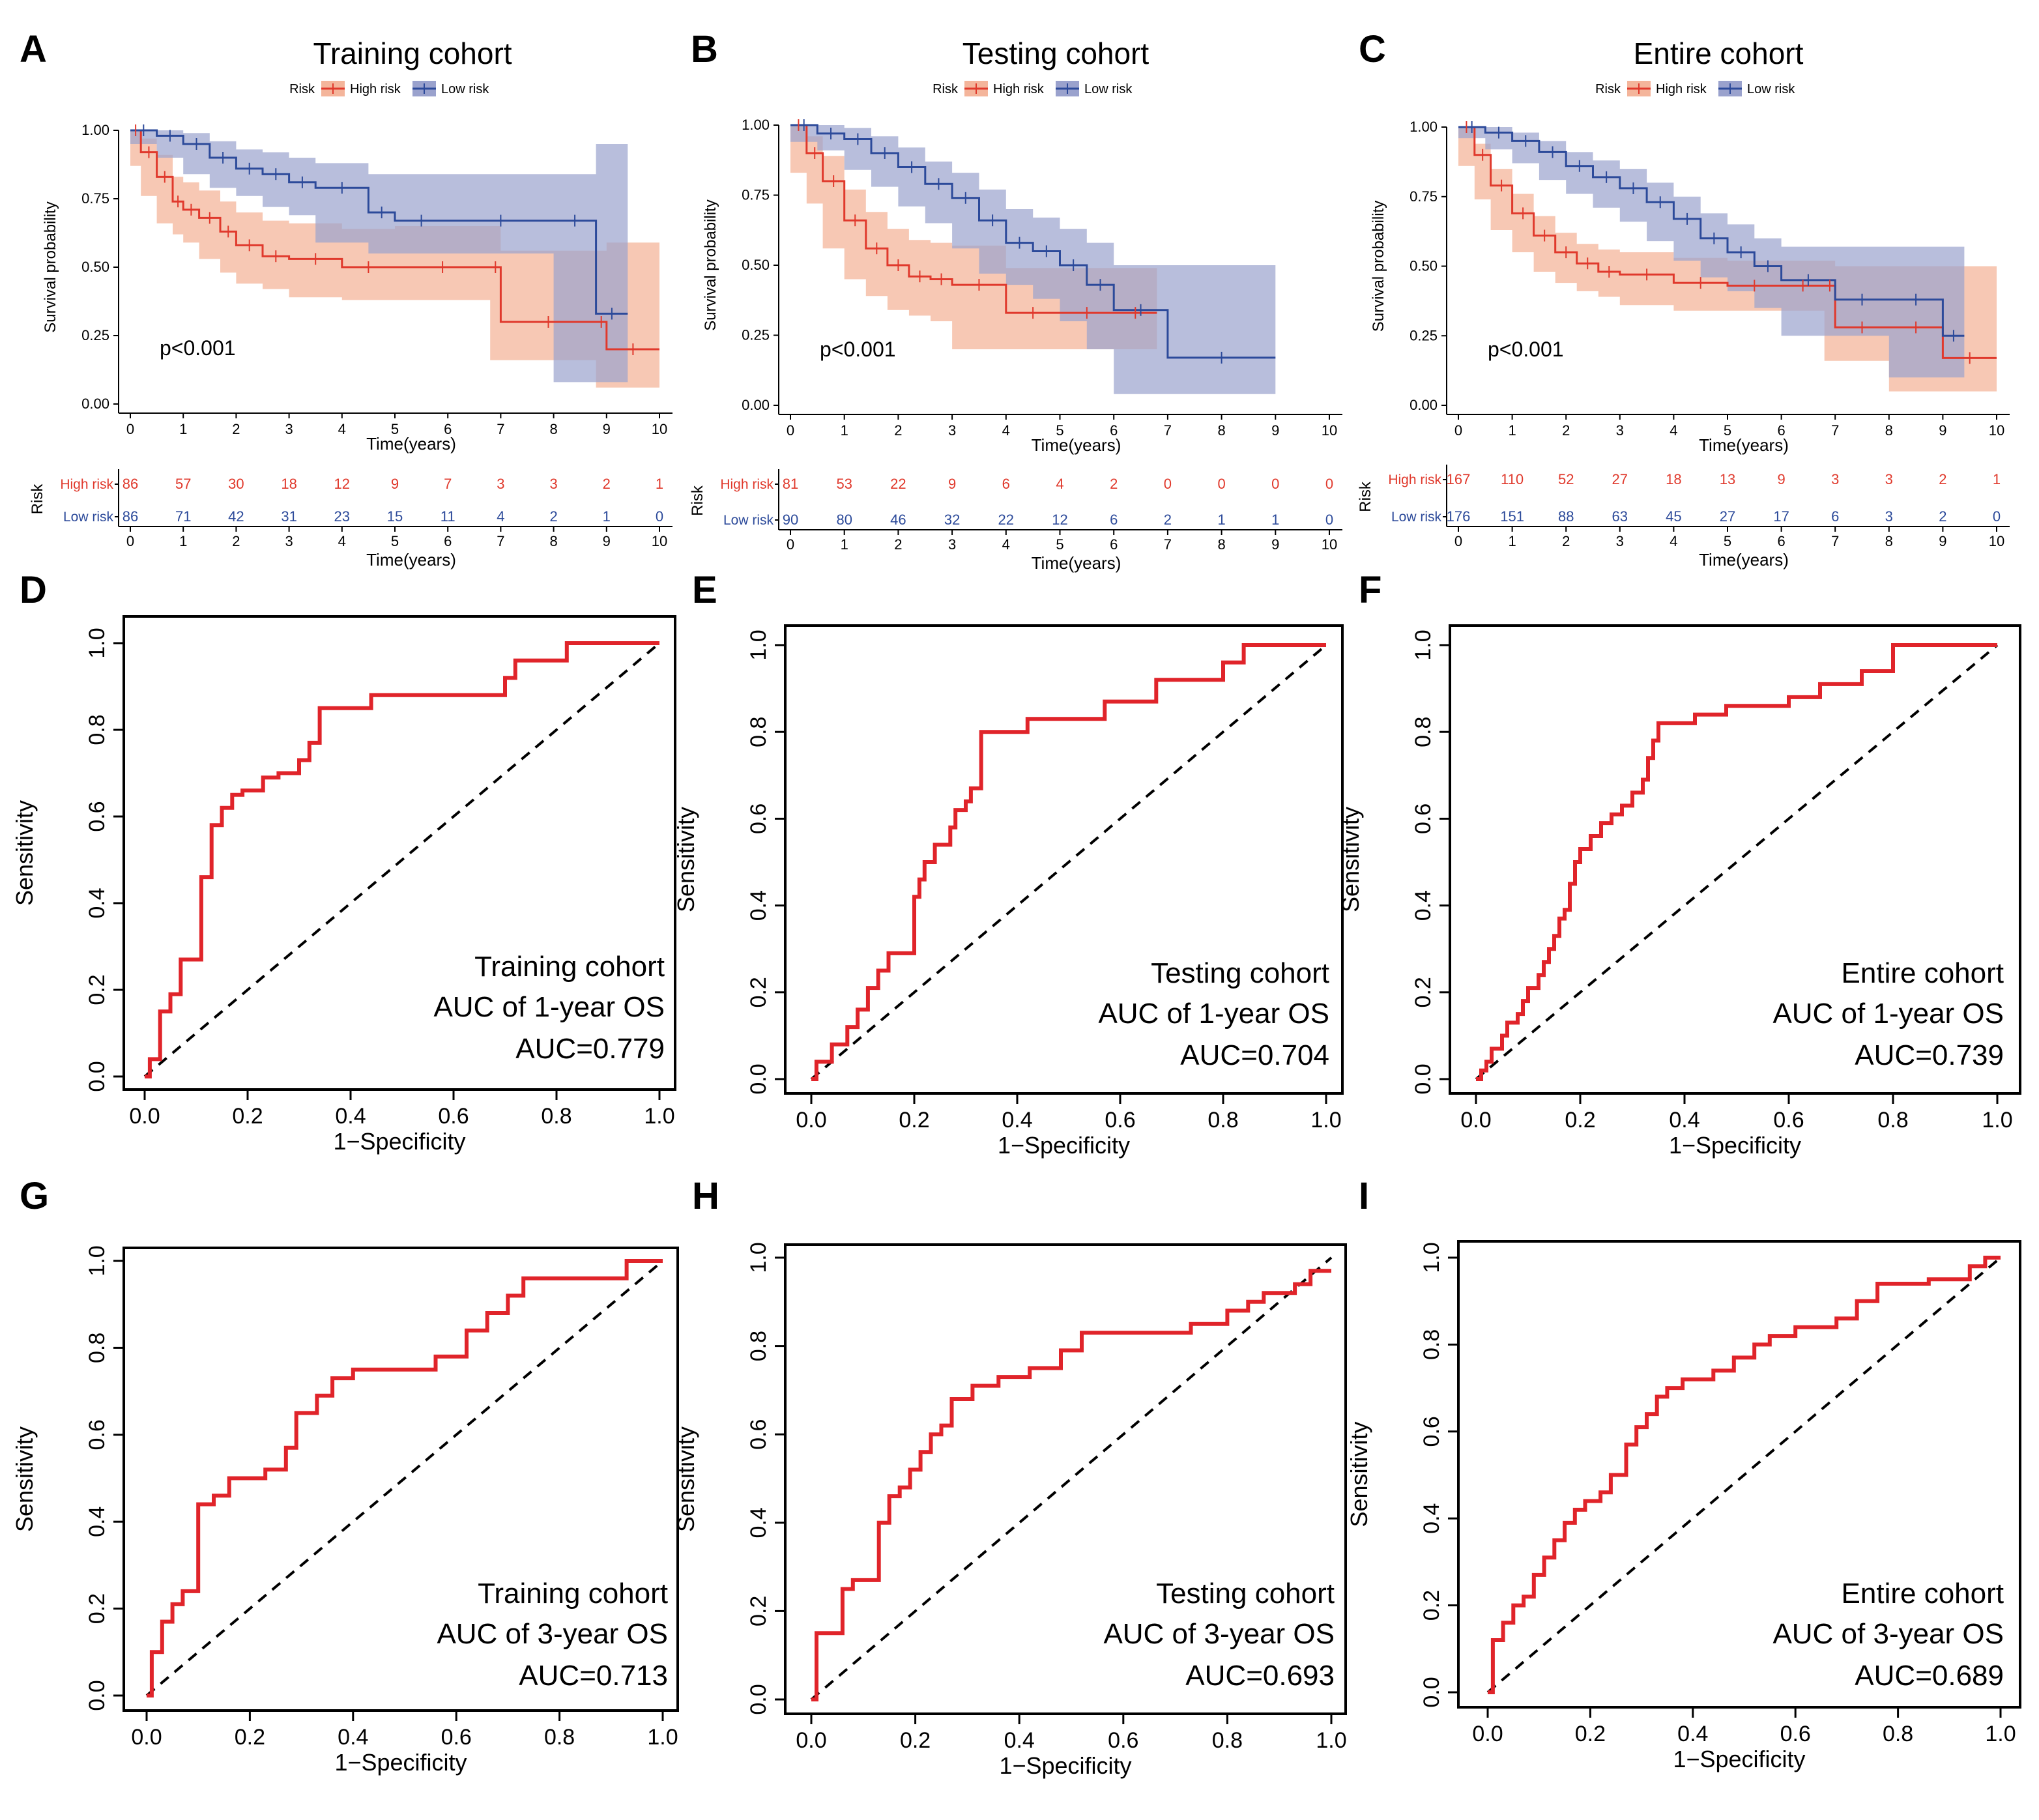  Describe the element at coordinates (448, 484) in the screenshot. I see `risk-count: 7` at that location.